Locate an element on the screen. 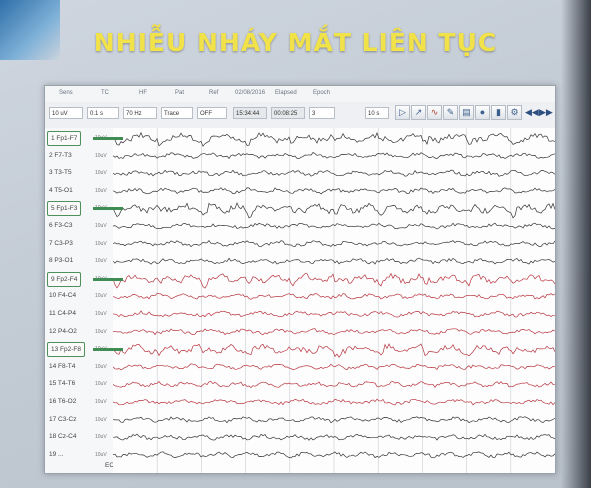 This screenshot has width=591, height=488. elapsed-readout: 00:08:25 is located at coordinates (288, 113).